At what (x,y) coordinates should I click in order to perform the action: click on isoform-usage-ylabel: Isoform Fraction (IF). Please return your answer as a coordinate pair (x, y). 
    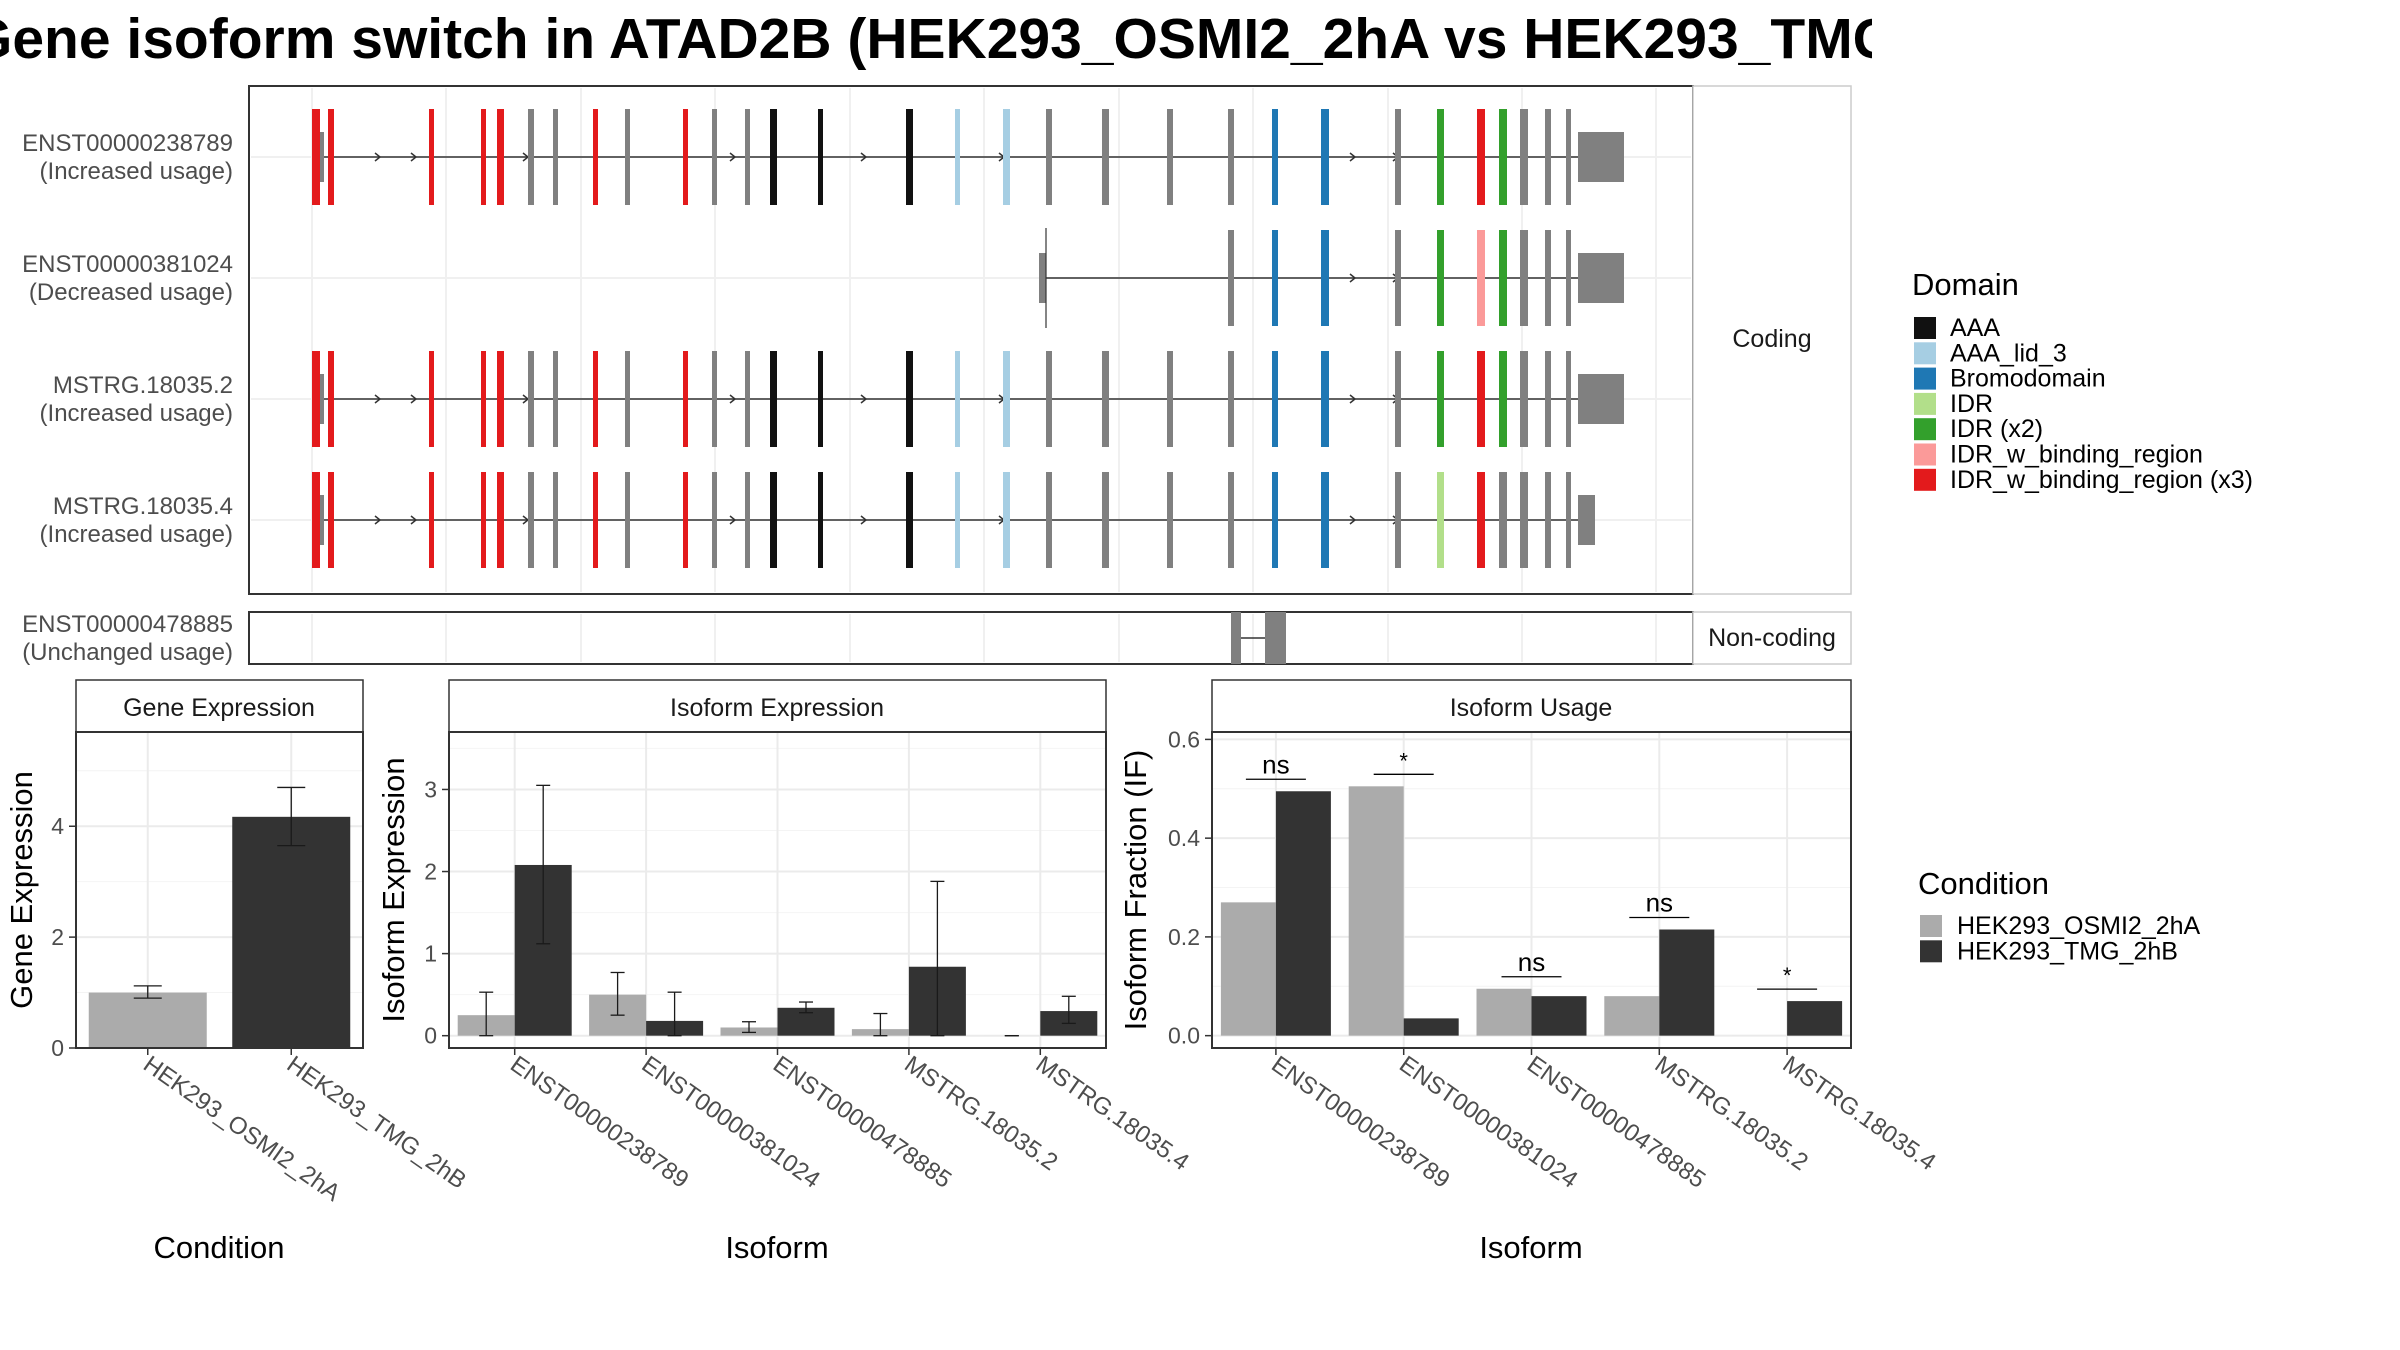
    Looking at the image, I should click on (1135, 890).